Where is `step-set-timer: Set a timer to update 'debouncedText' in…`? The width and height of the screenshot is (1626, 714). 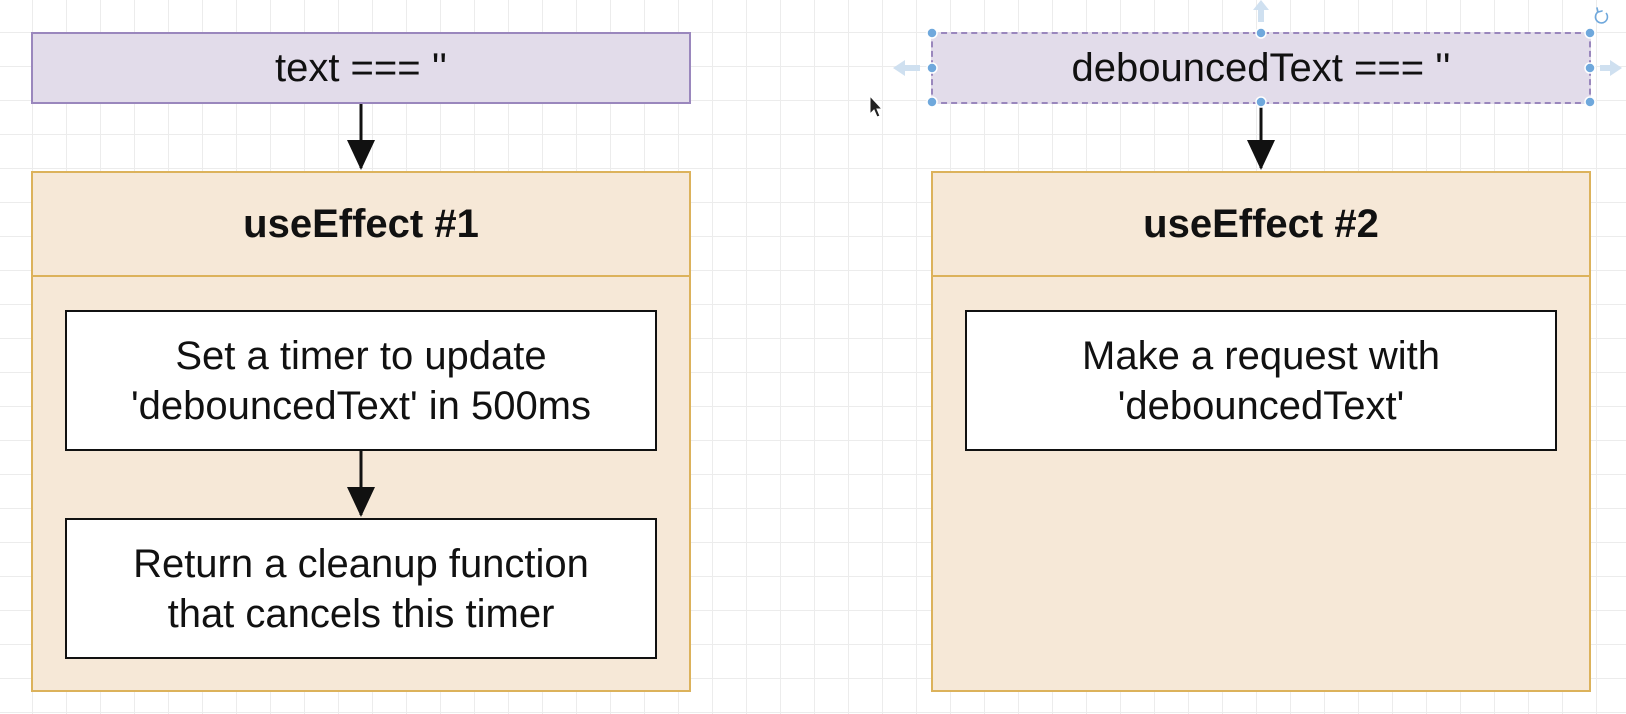 step-set-timer: Set a timer to update 'debouncedText' in… is located at coordinates (361, 380).